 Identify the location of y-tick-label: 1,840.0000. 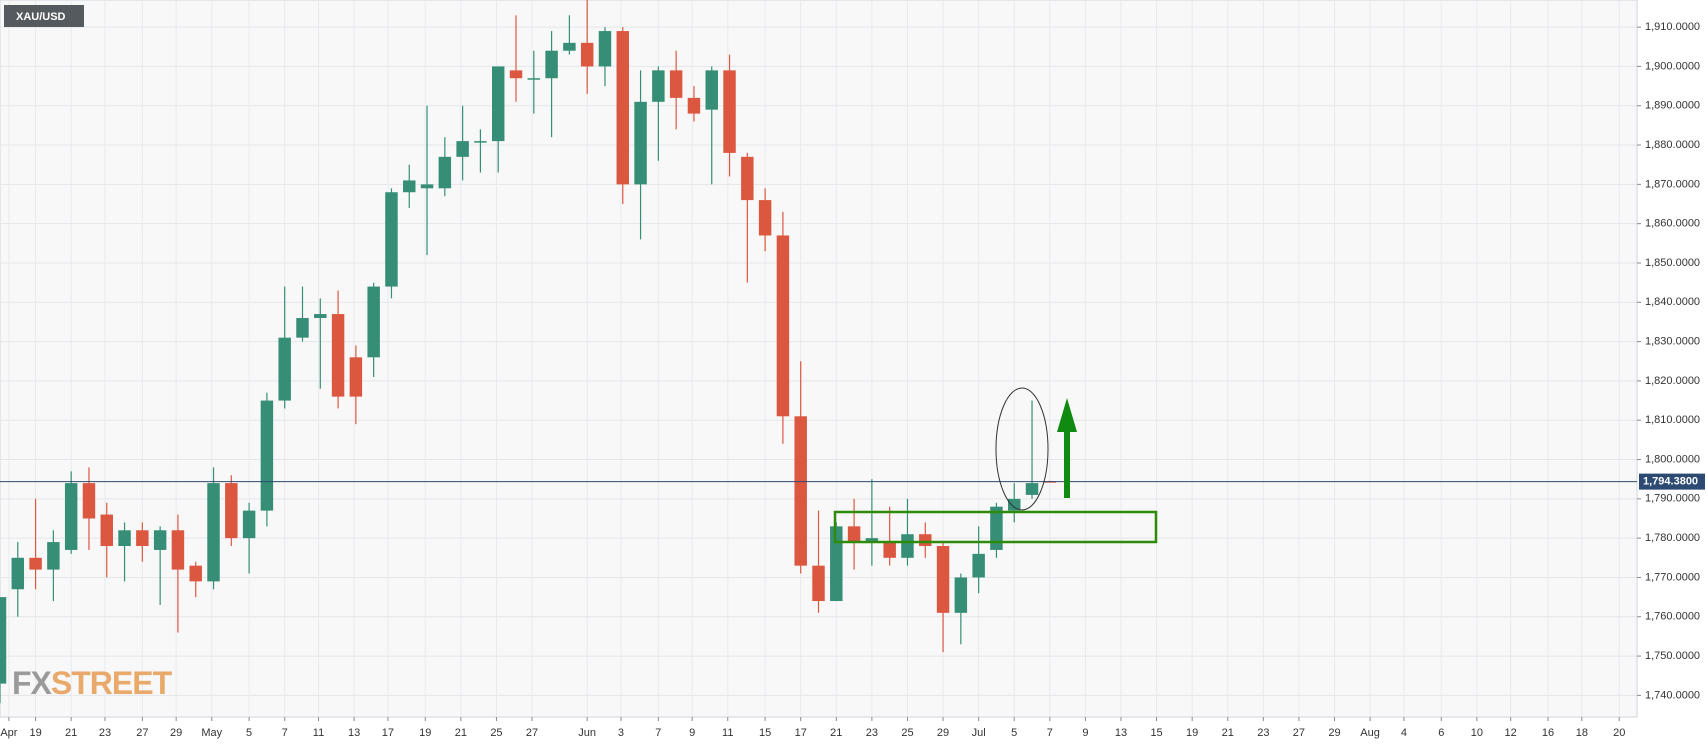
(1672, 302).